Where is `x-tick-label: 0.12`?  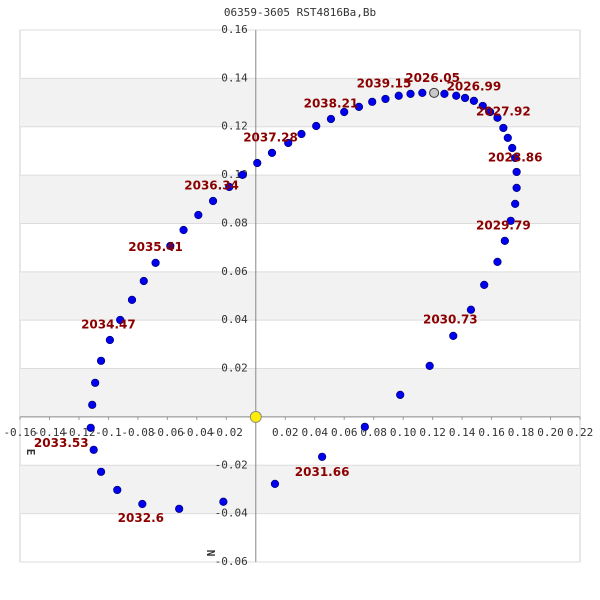 x-tick-label: 0.12 is located at coordinates (432, 432).